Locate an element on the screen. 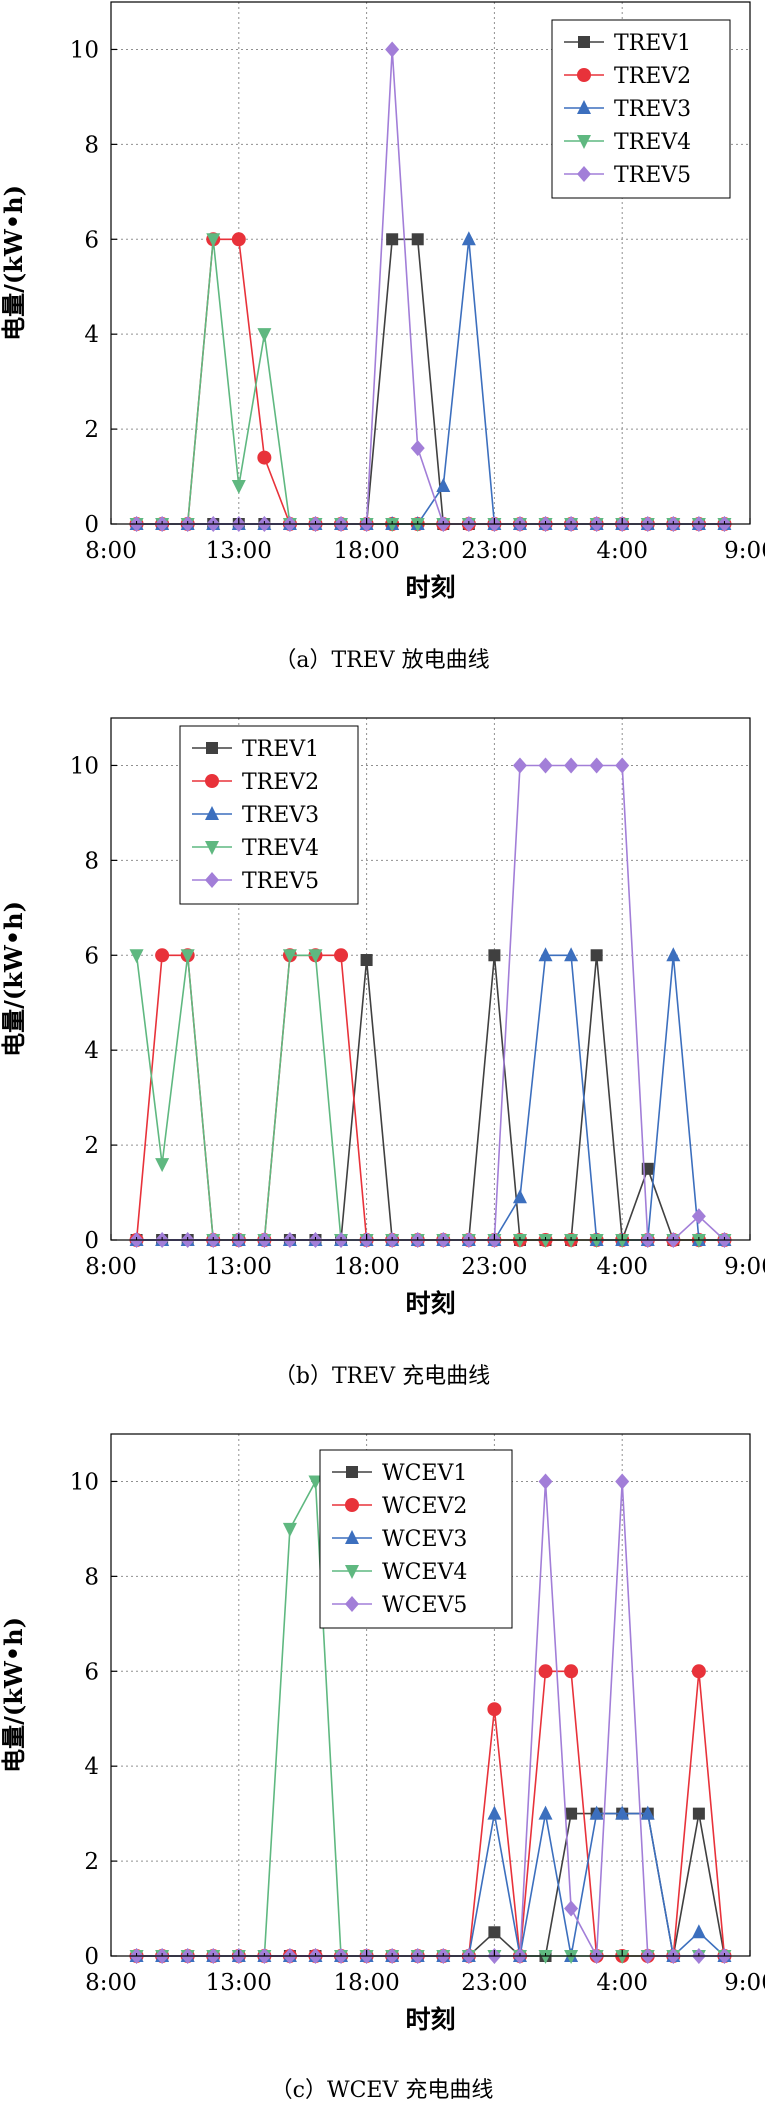 Image resolution: width=765 pixels, height=2107 pixels. legend-label: WCEV3 is located at coordinates (424, 1539).